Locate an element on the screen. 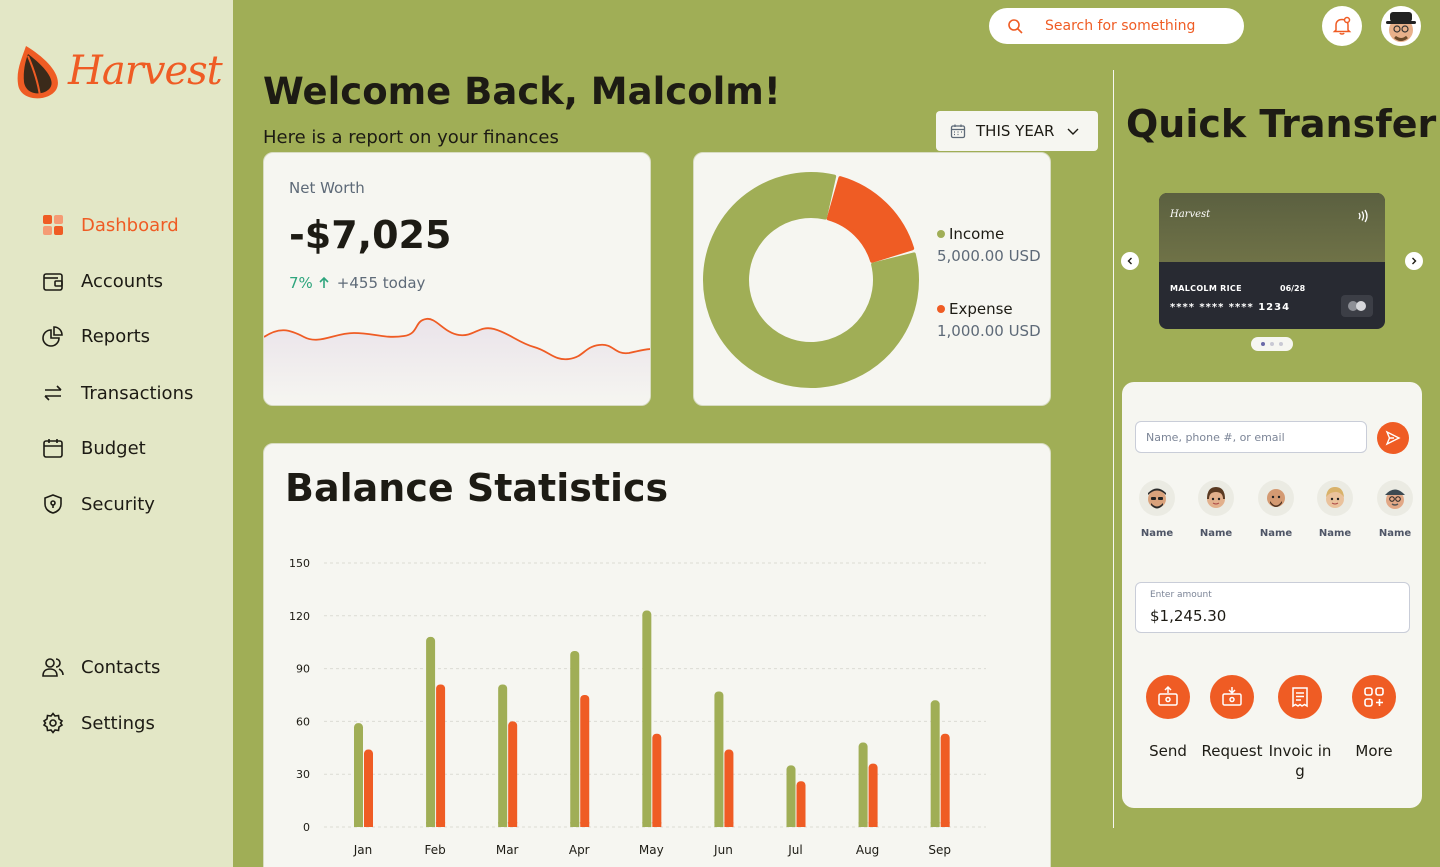  send-action-button: Send is located at coordinates (1168, 718).